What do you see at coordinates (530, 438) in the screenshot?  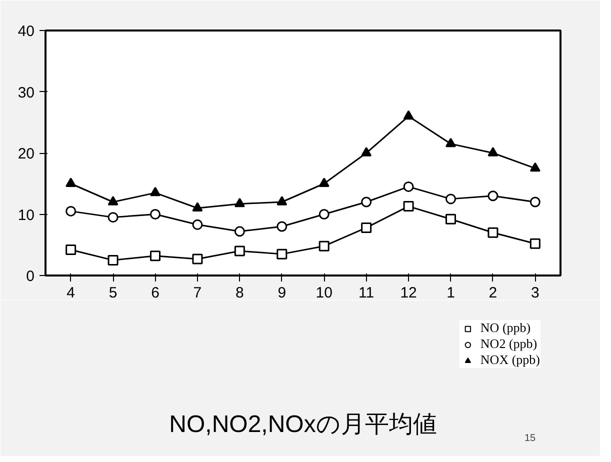 I see `text: 15` at bounding box center [530, 438].